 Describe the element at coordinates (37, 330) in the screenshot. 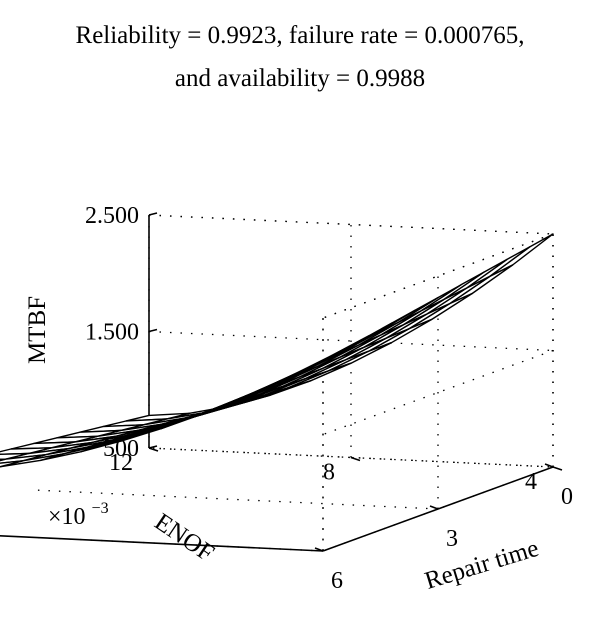

I see `z-axis-label: MTBF` at that location.